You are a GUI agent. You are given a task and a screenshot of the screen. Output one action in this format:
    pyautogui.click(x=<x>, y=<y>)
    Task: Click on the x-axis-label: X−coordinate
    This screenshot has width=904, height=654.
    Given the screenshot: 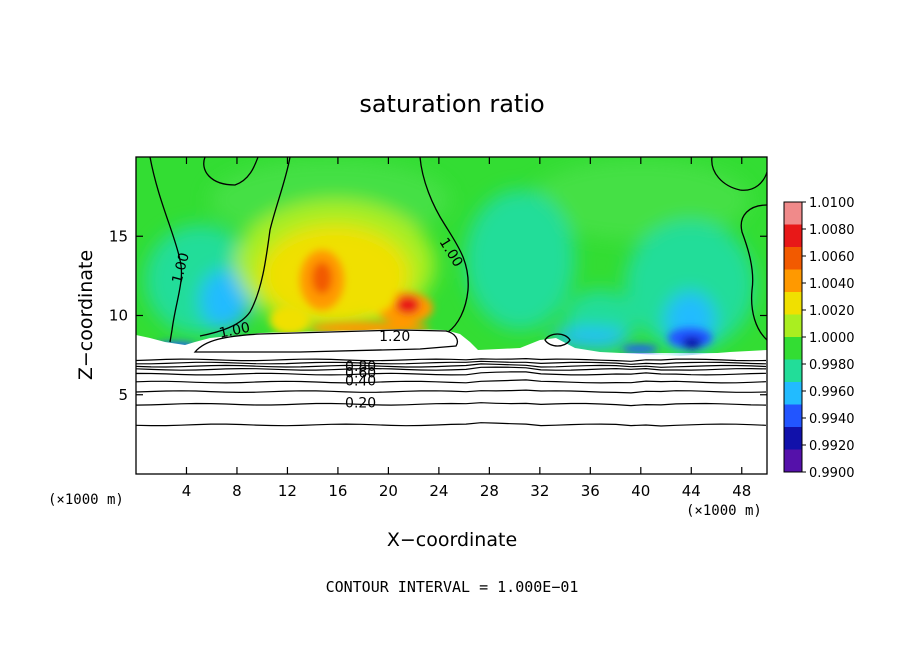 What is the action you would take?
    pyautogui.click(x=452, y=540)
    